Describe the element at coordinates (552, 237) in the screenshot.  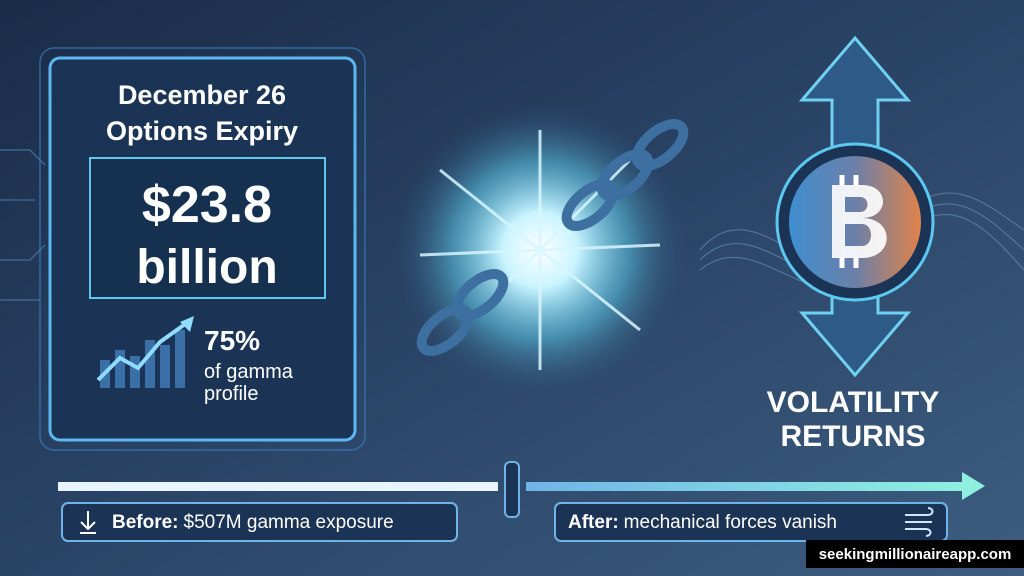
I see `broken-chain` at that location.